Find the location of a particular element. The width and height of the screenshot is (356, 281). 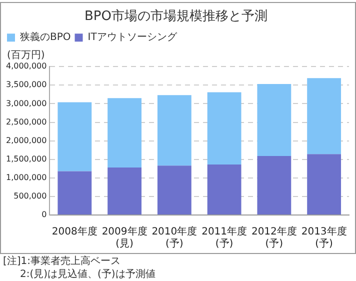

legend-label: 狭義のBPO is located at coordinates (45, 37).